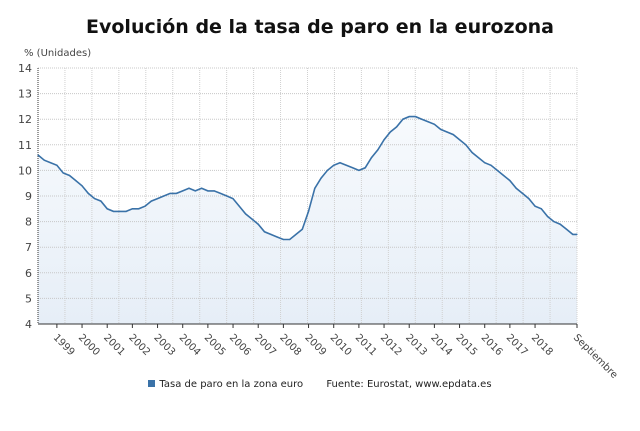 The image size is (640, 431). I want to click on x-tick-label: 2003, so click(164, 345).